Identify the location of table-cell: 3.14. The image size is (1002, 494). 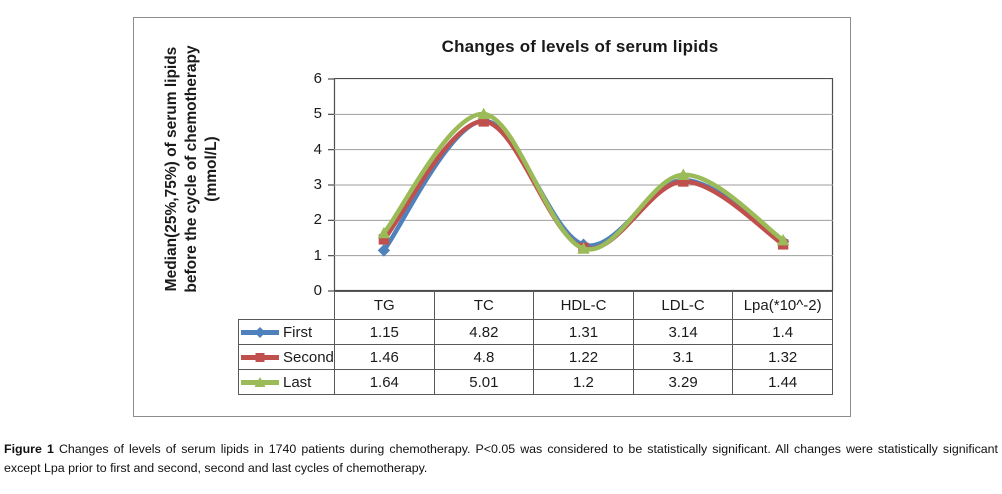
(683, 332).